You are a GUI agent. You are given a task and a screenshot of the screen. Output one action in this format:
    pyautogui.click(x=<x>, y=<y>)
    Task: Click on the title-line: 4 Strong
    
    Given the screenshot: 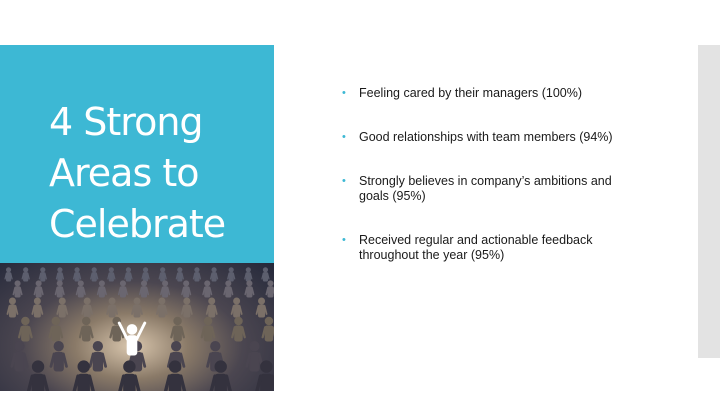 What is the action you would take?
    pyautogui.click(x=126, y=122)
    